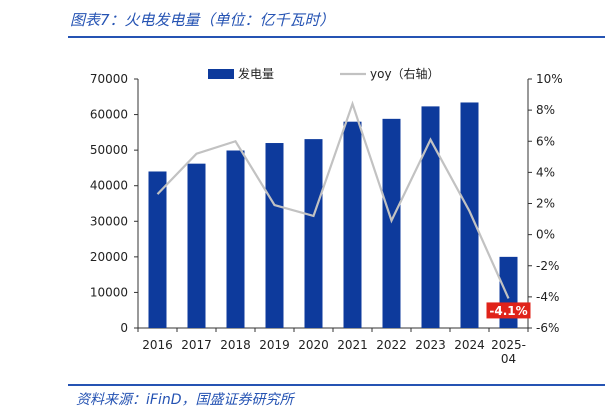 The height and width of the screenshot is (415, 605). What do you see at coordinates (109, 221) in the screenshot?
I see `left-tick-label: 30000` at bounding box center [109, 221].